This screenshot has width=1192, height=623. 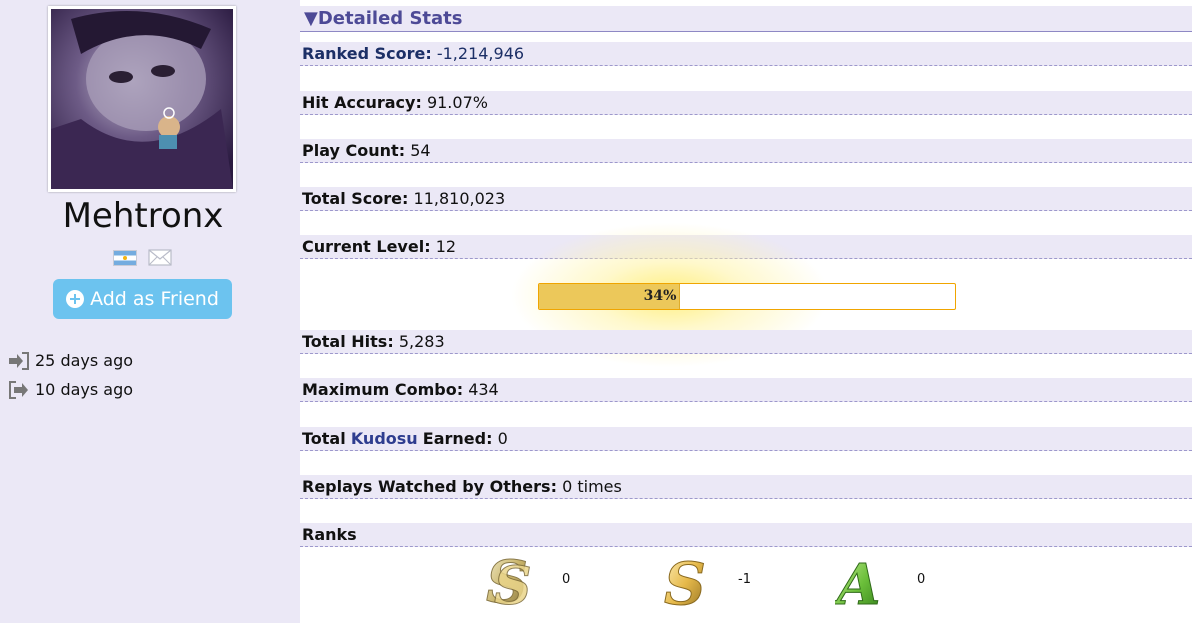 What do you see at coordinates (421, 341) in the screenshot?
I see `total-hits-value: 5,283` at bounding box center [421, 341].